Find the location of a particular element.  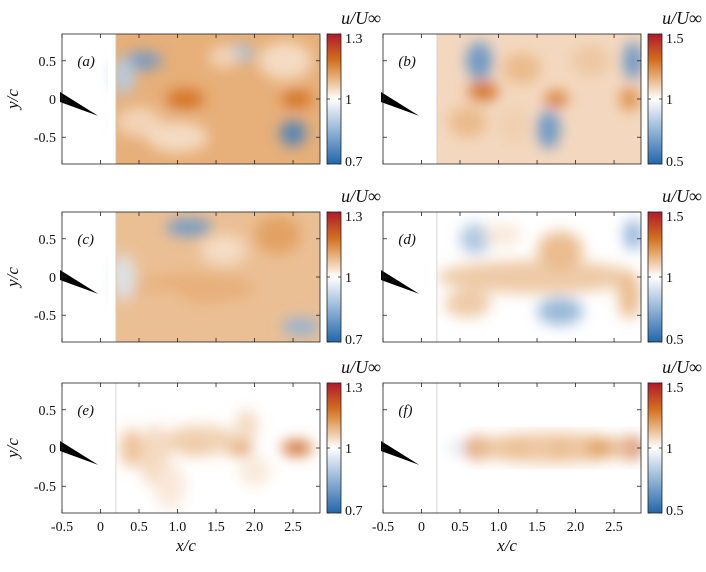

panel-2: (b) 1.5 1 0.5 u/U∞ is located at coordinates (541, 89).